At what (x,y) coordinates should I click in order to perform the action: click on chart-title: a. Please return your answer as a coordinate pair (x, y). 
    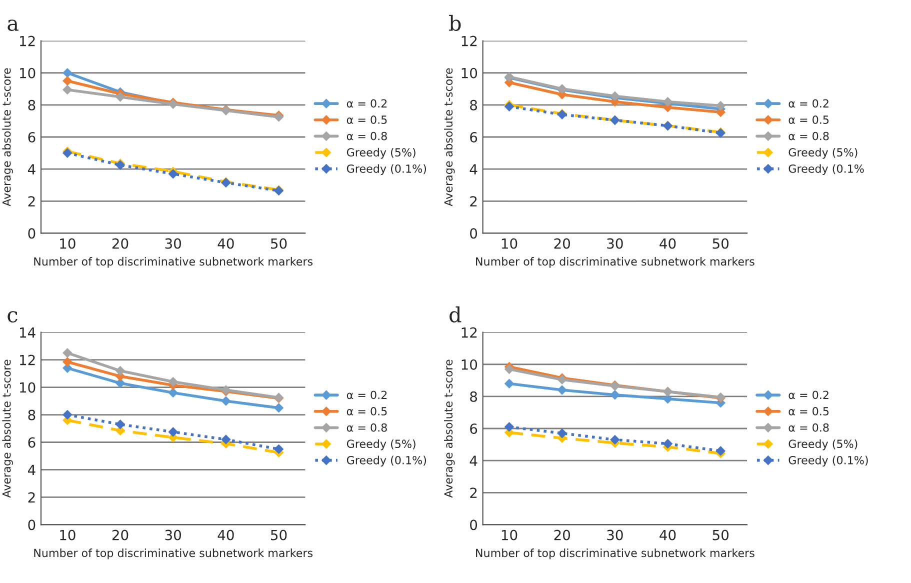
    Looking at the image, I should click on (13, 25).